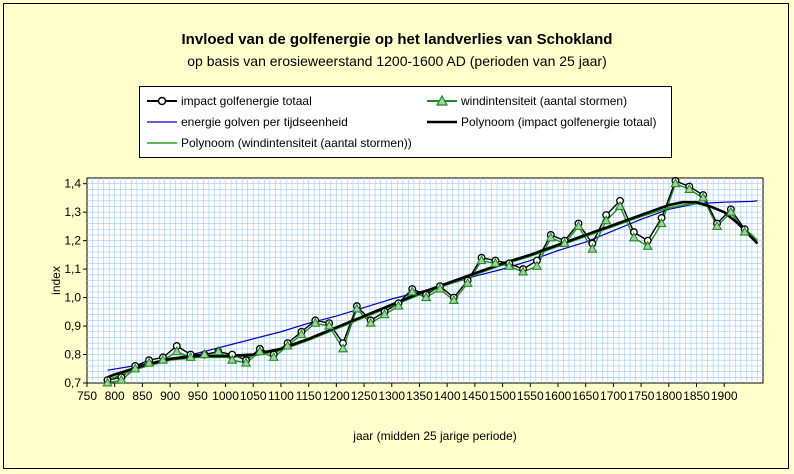 Image resolution: width=794 pixels, height=474 pixels. Describe the element at coordinates (475, 396) in the screenshot. I see `x-tick-label: 1450` at that location.